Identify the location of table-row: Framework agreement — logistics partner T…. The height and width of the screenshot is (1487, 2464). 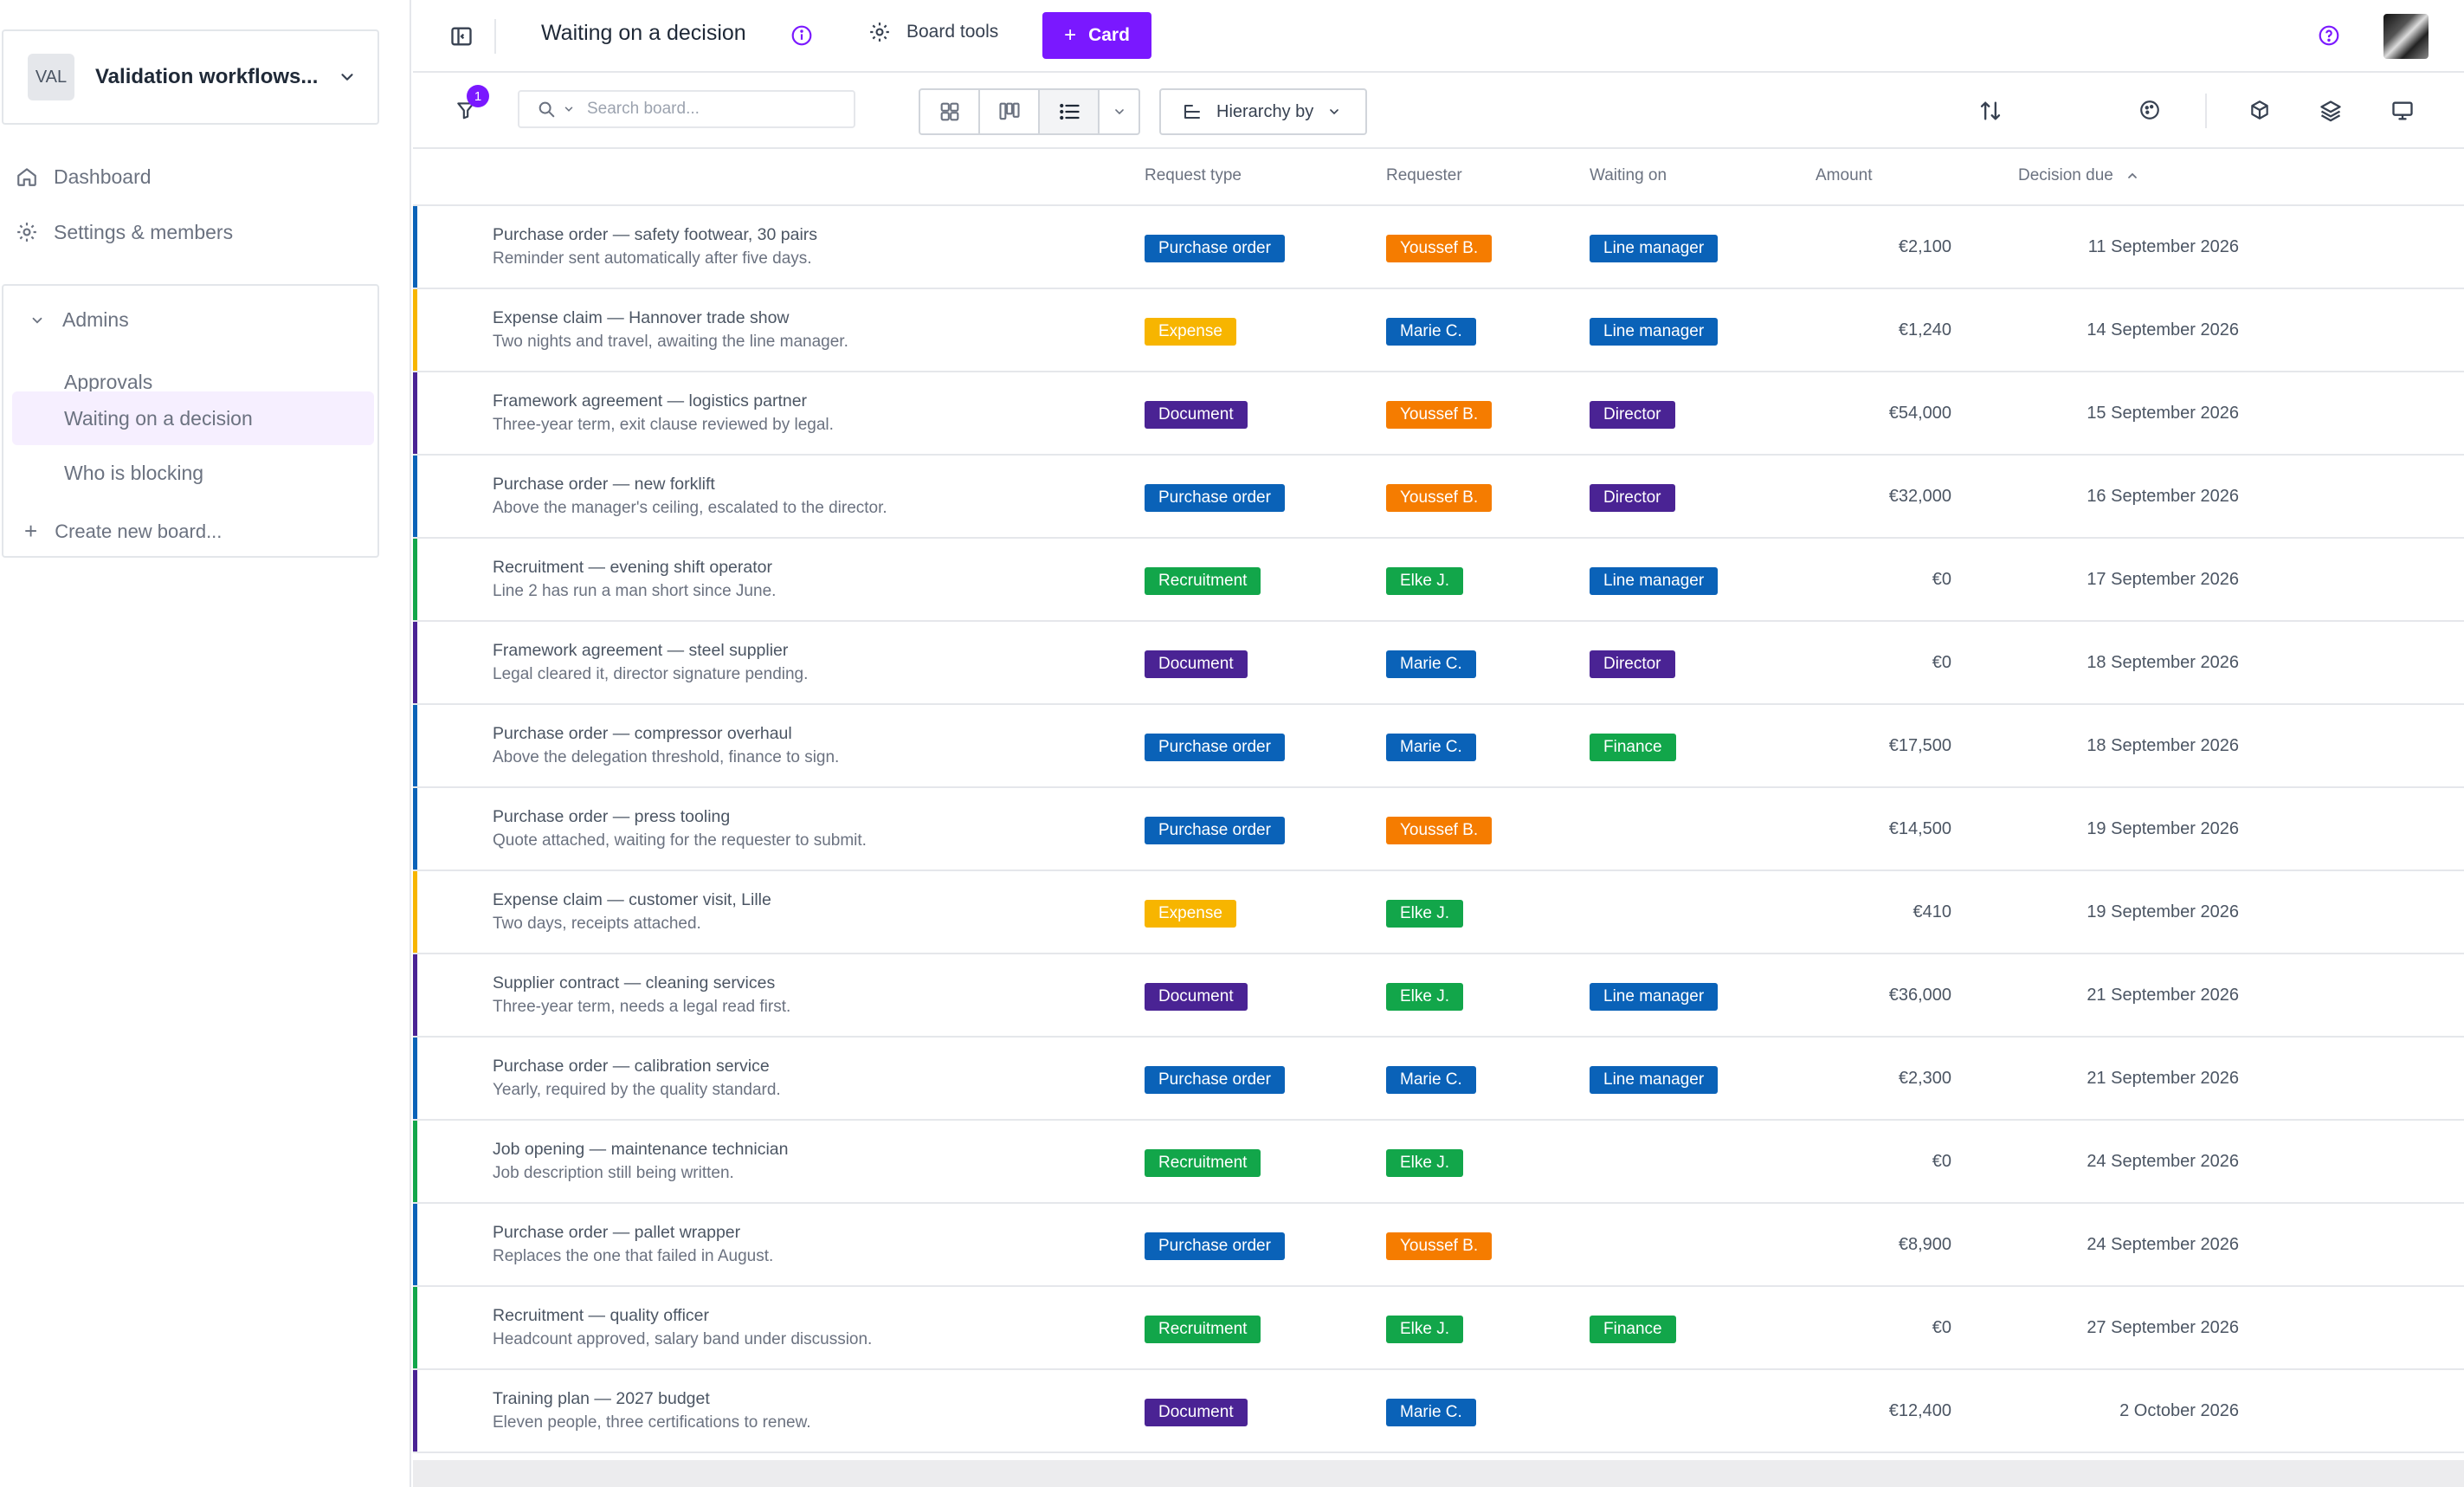
(1438, 414).